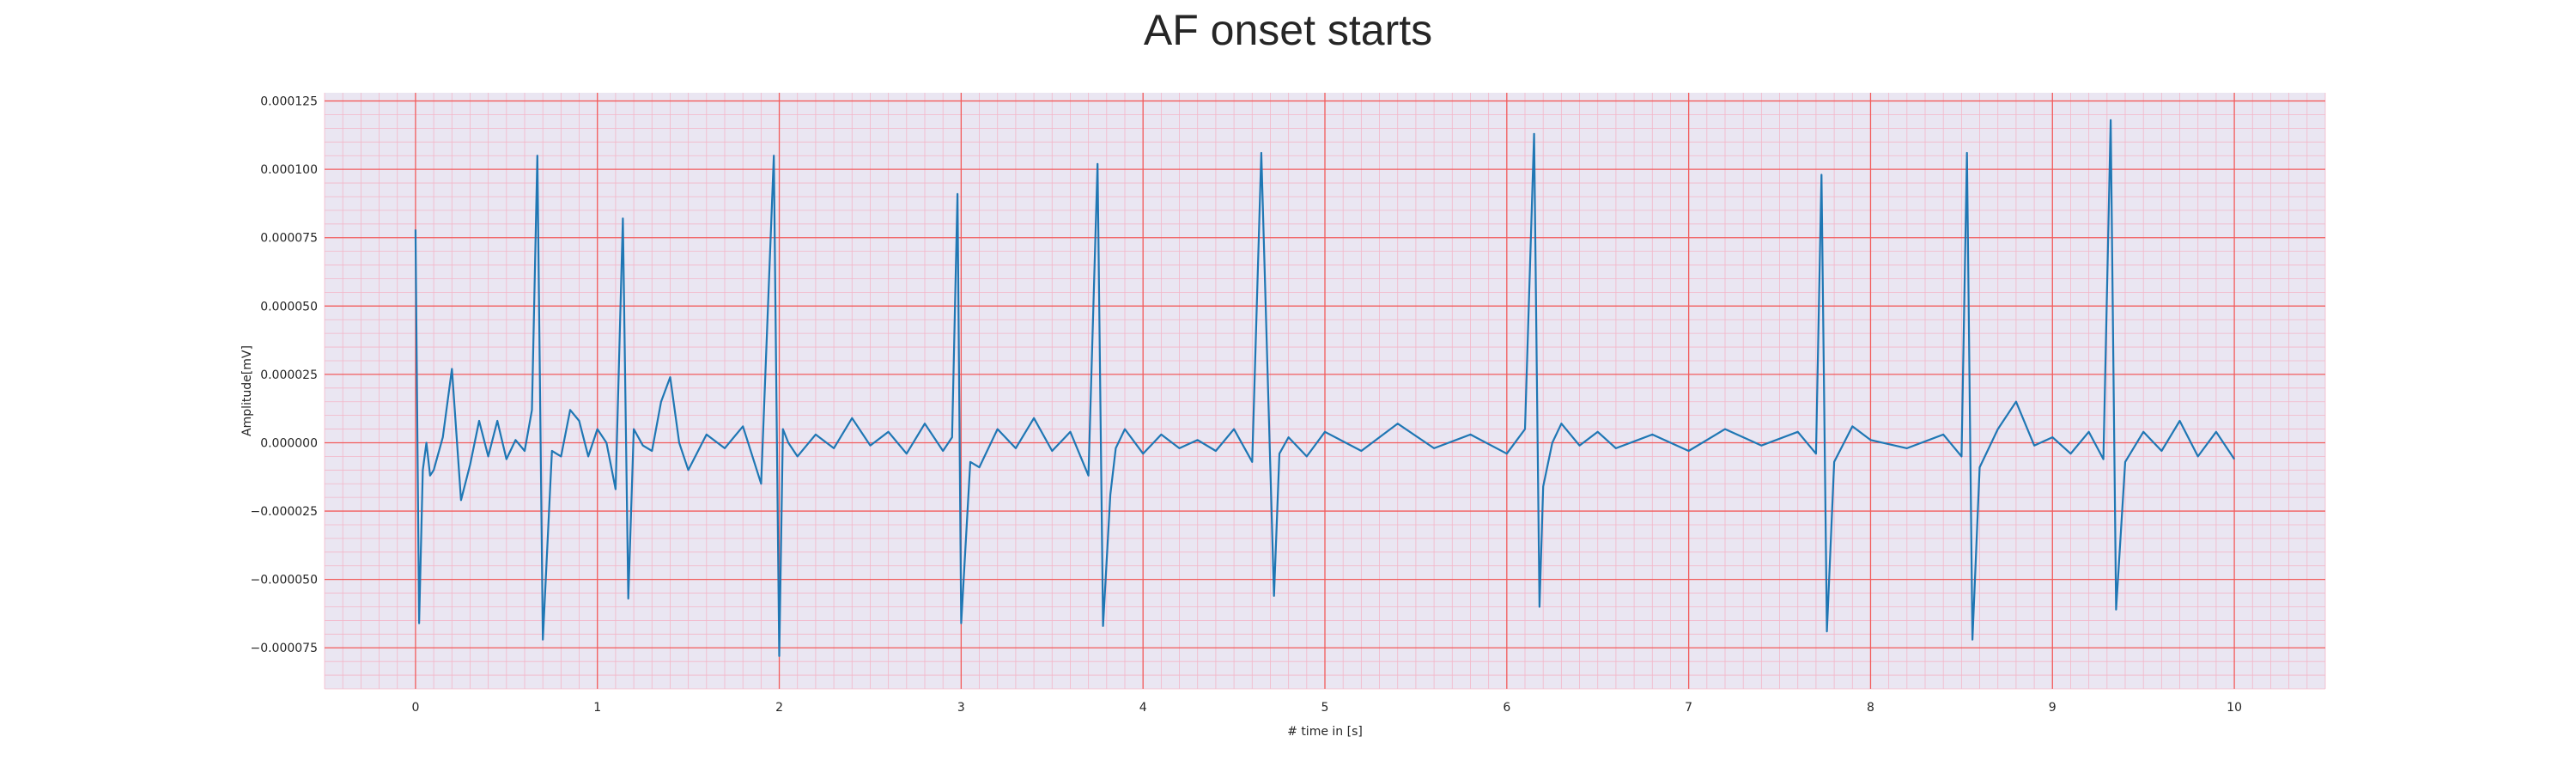 This screenshot has height=773, width=2576. I want to click on y-tick-label: −0.000075, so click(284, 648).